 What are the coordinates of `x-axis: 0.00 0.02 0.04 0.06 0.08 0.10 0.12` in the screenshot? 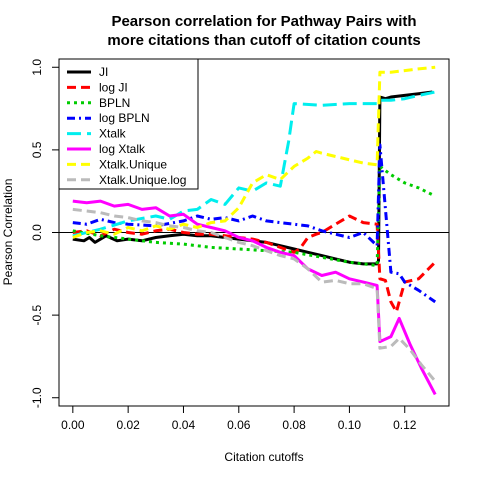 It's located at (239, 418).